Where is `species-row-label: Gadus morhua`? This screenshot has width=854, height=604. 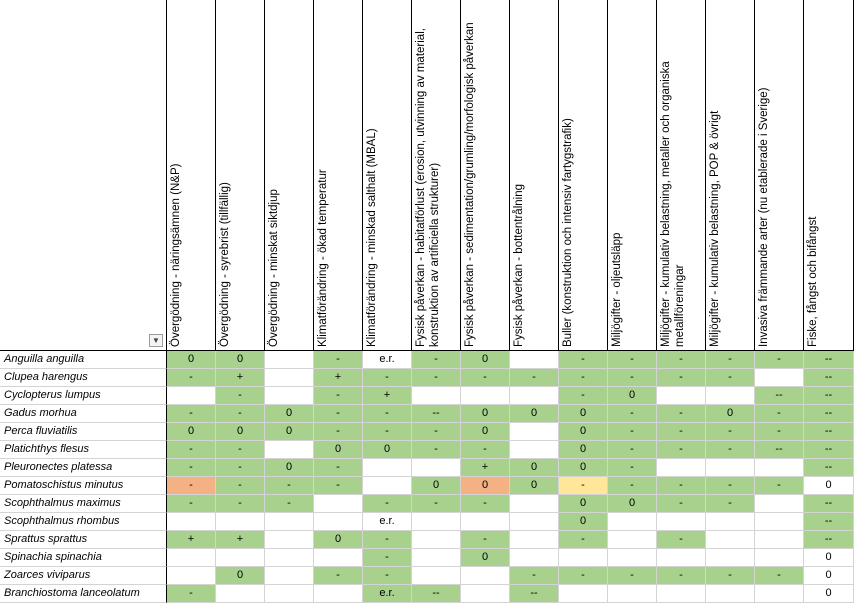
species-row-label: Gadus morhua is located at coordinates (83, 414).